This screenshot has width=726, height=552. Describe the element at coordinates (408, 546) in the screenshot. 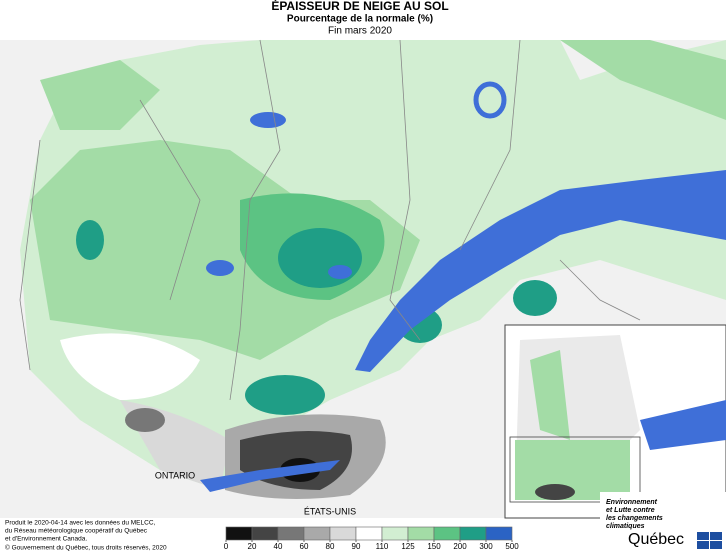

I see `legend-label: 125` at that location.